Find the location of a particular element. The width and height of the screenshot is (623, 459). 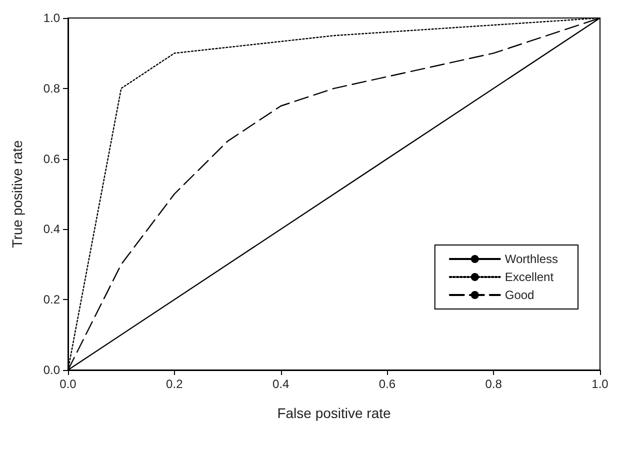

x-tick-label: 0.8 is located at coordinates (493, 384).